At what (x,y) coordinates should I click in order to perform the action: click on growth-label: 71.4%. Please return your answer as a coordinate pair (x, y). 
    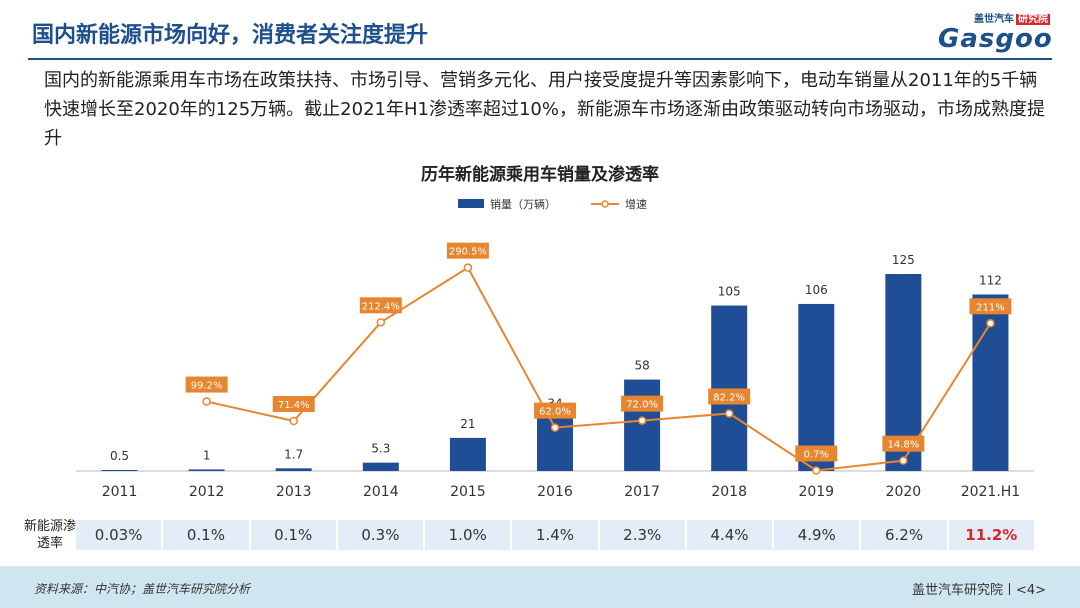
    Looking at the image, I should click on (294, 405).